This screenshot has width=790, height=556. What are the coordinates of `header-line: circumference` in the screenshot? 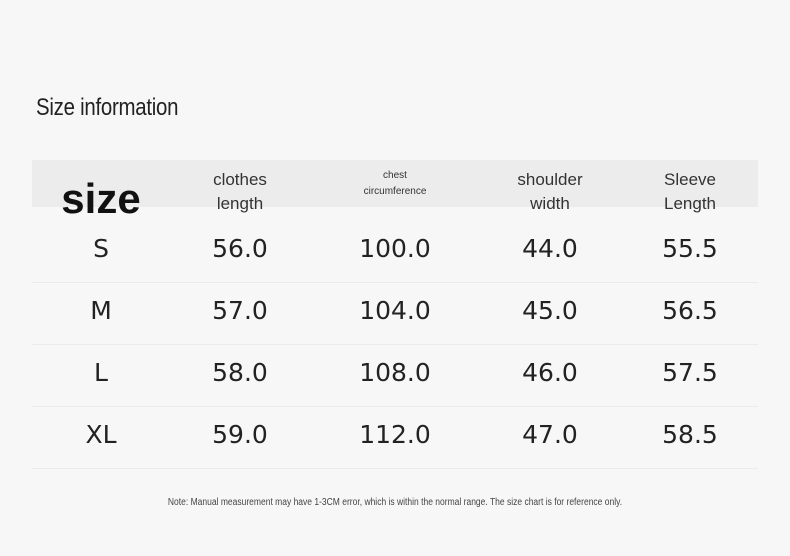 It's located at (395, 191).